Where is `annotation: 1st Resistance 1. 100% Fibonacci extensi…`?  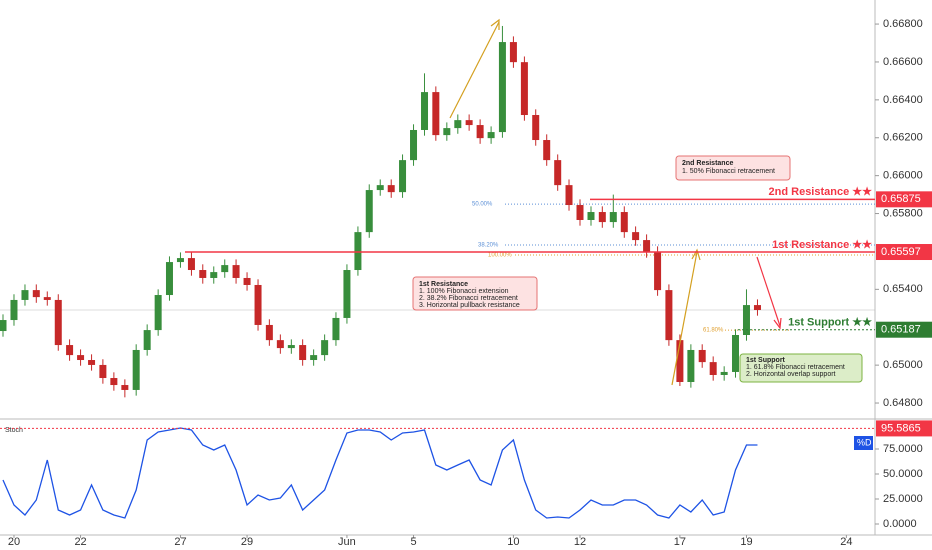 annotation: 1st Resistance 1. 100% Fibonacci extensi… is located at coordinates (475, 293).